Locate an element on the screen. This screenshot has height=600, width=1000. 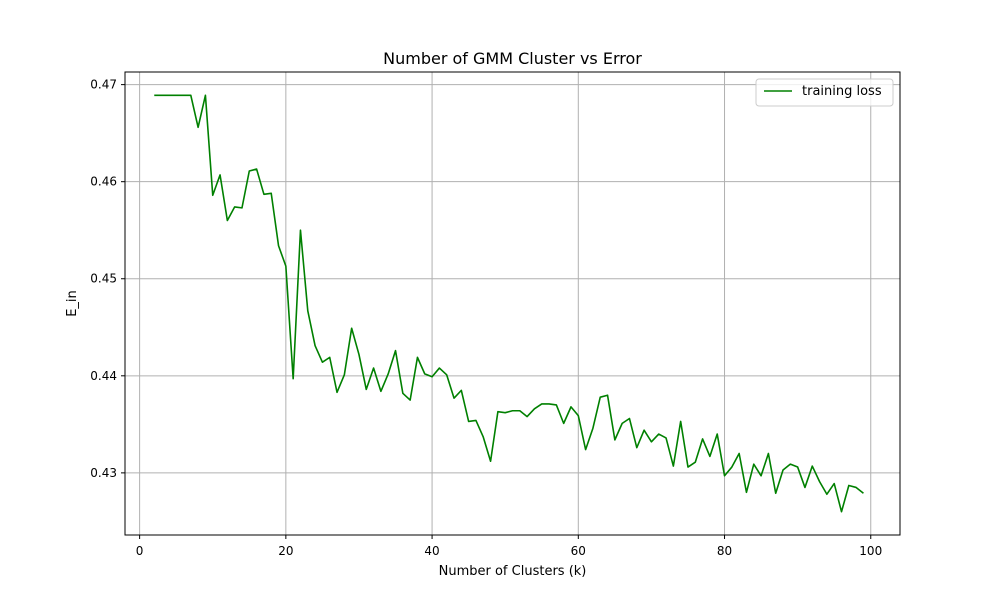
legend-box is located at coordinates (824, 92).